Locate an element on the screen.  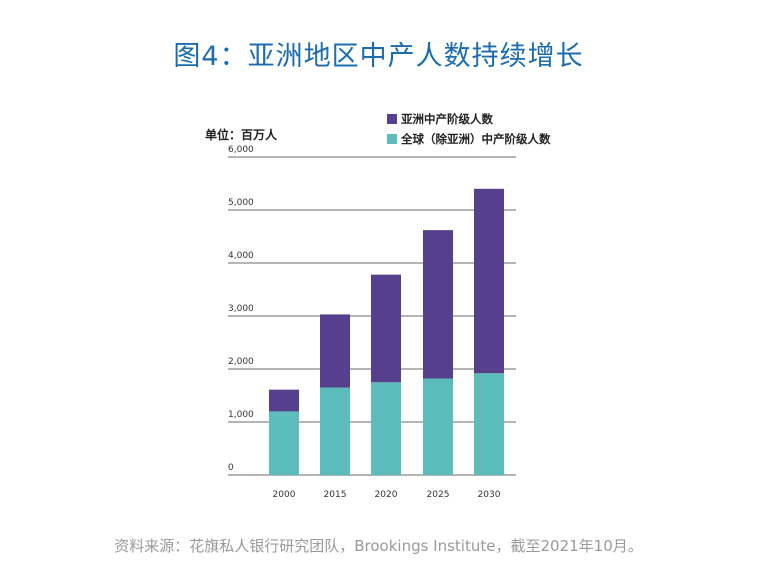
page-title: 图4：亚洲地区中产人数持续增长 is located at coordinates (378, 56).